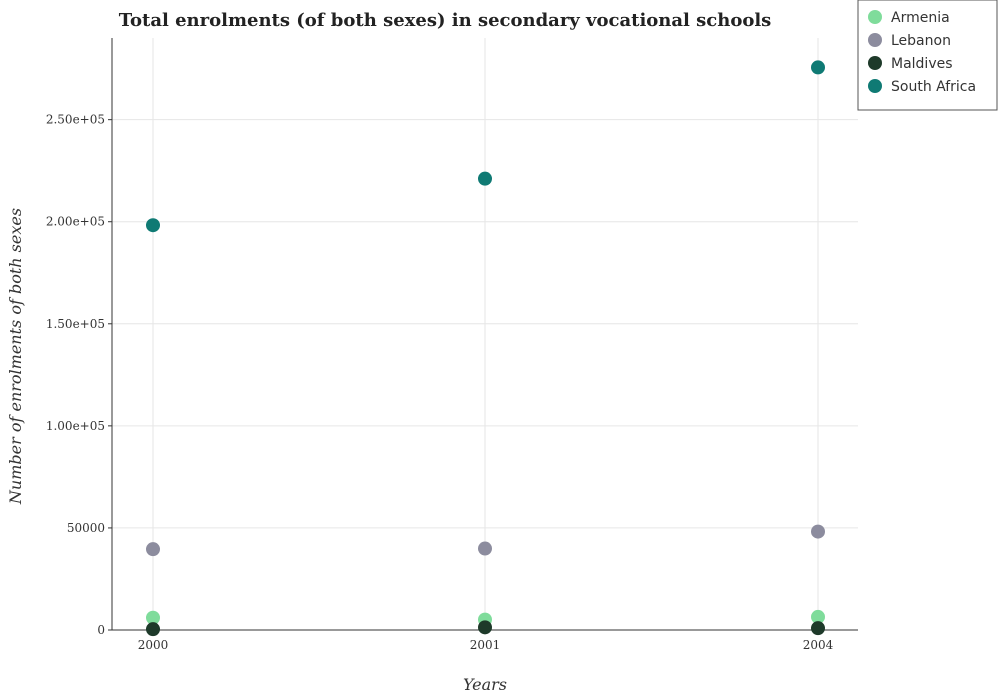  I want to click on legend: Armenia Lebanon Maldives South Africa, so click(927, 55).